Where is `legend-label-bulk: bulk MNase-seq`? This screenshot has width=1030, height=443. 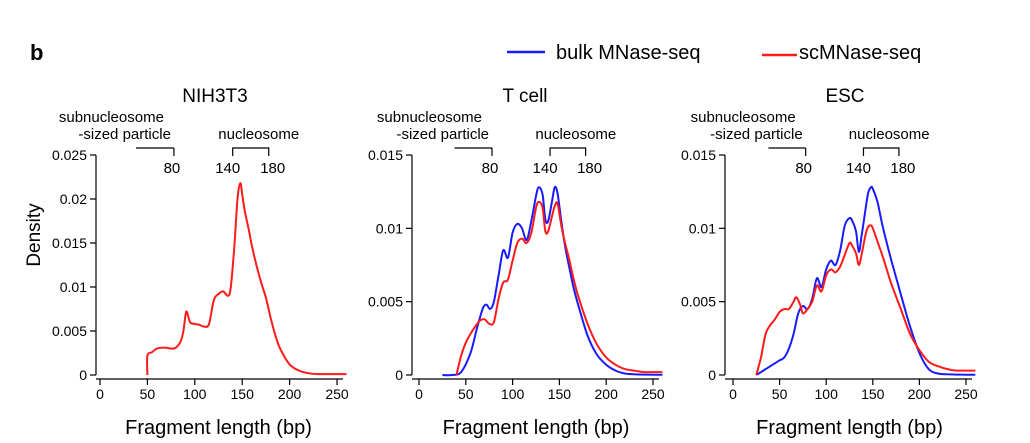 legend-label-bulk: bulk MNase-seq is located at coordinates (628, 53).